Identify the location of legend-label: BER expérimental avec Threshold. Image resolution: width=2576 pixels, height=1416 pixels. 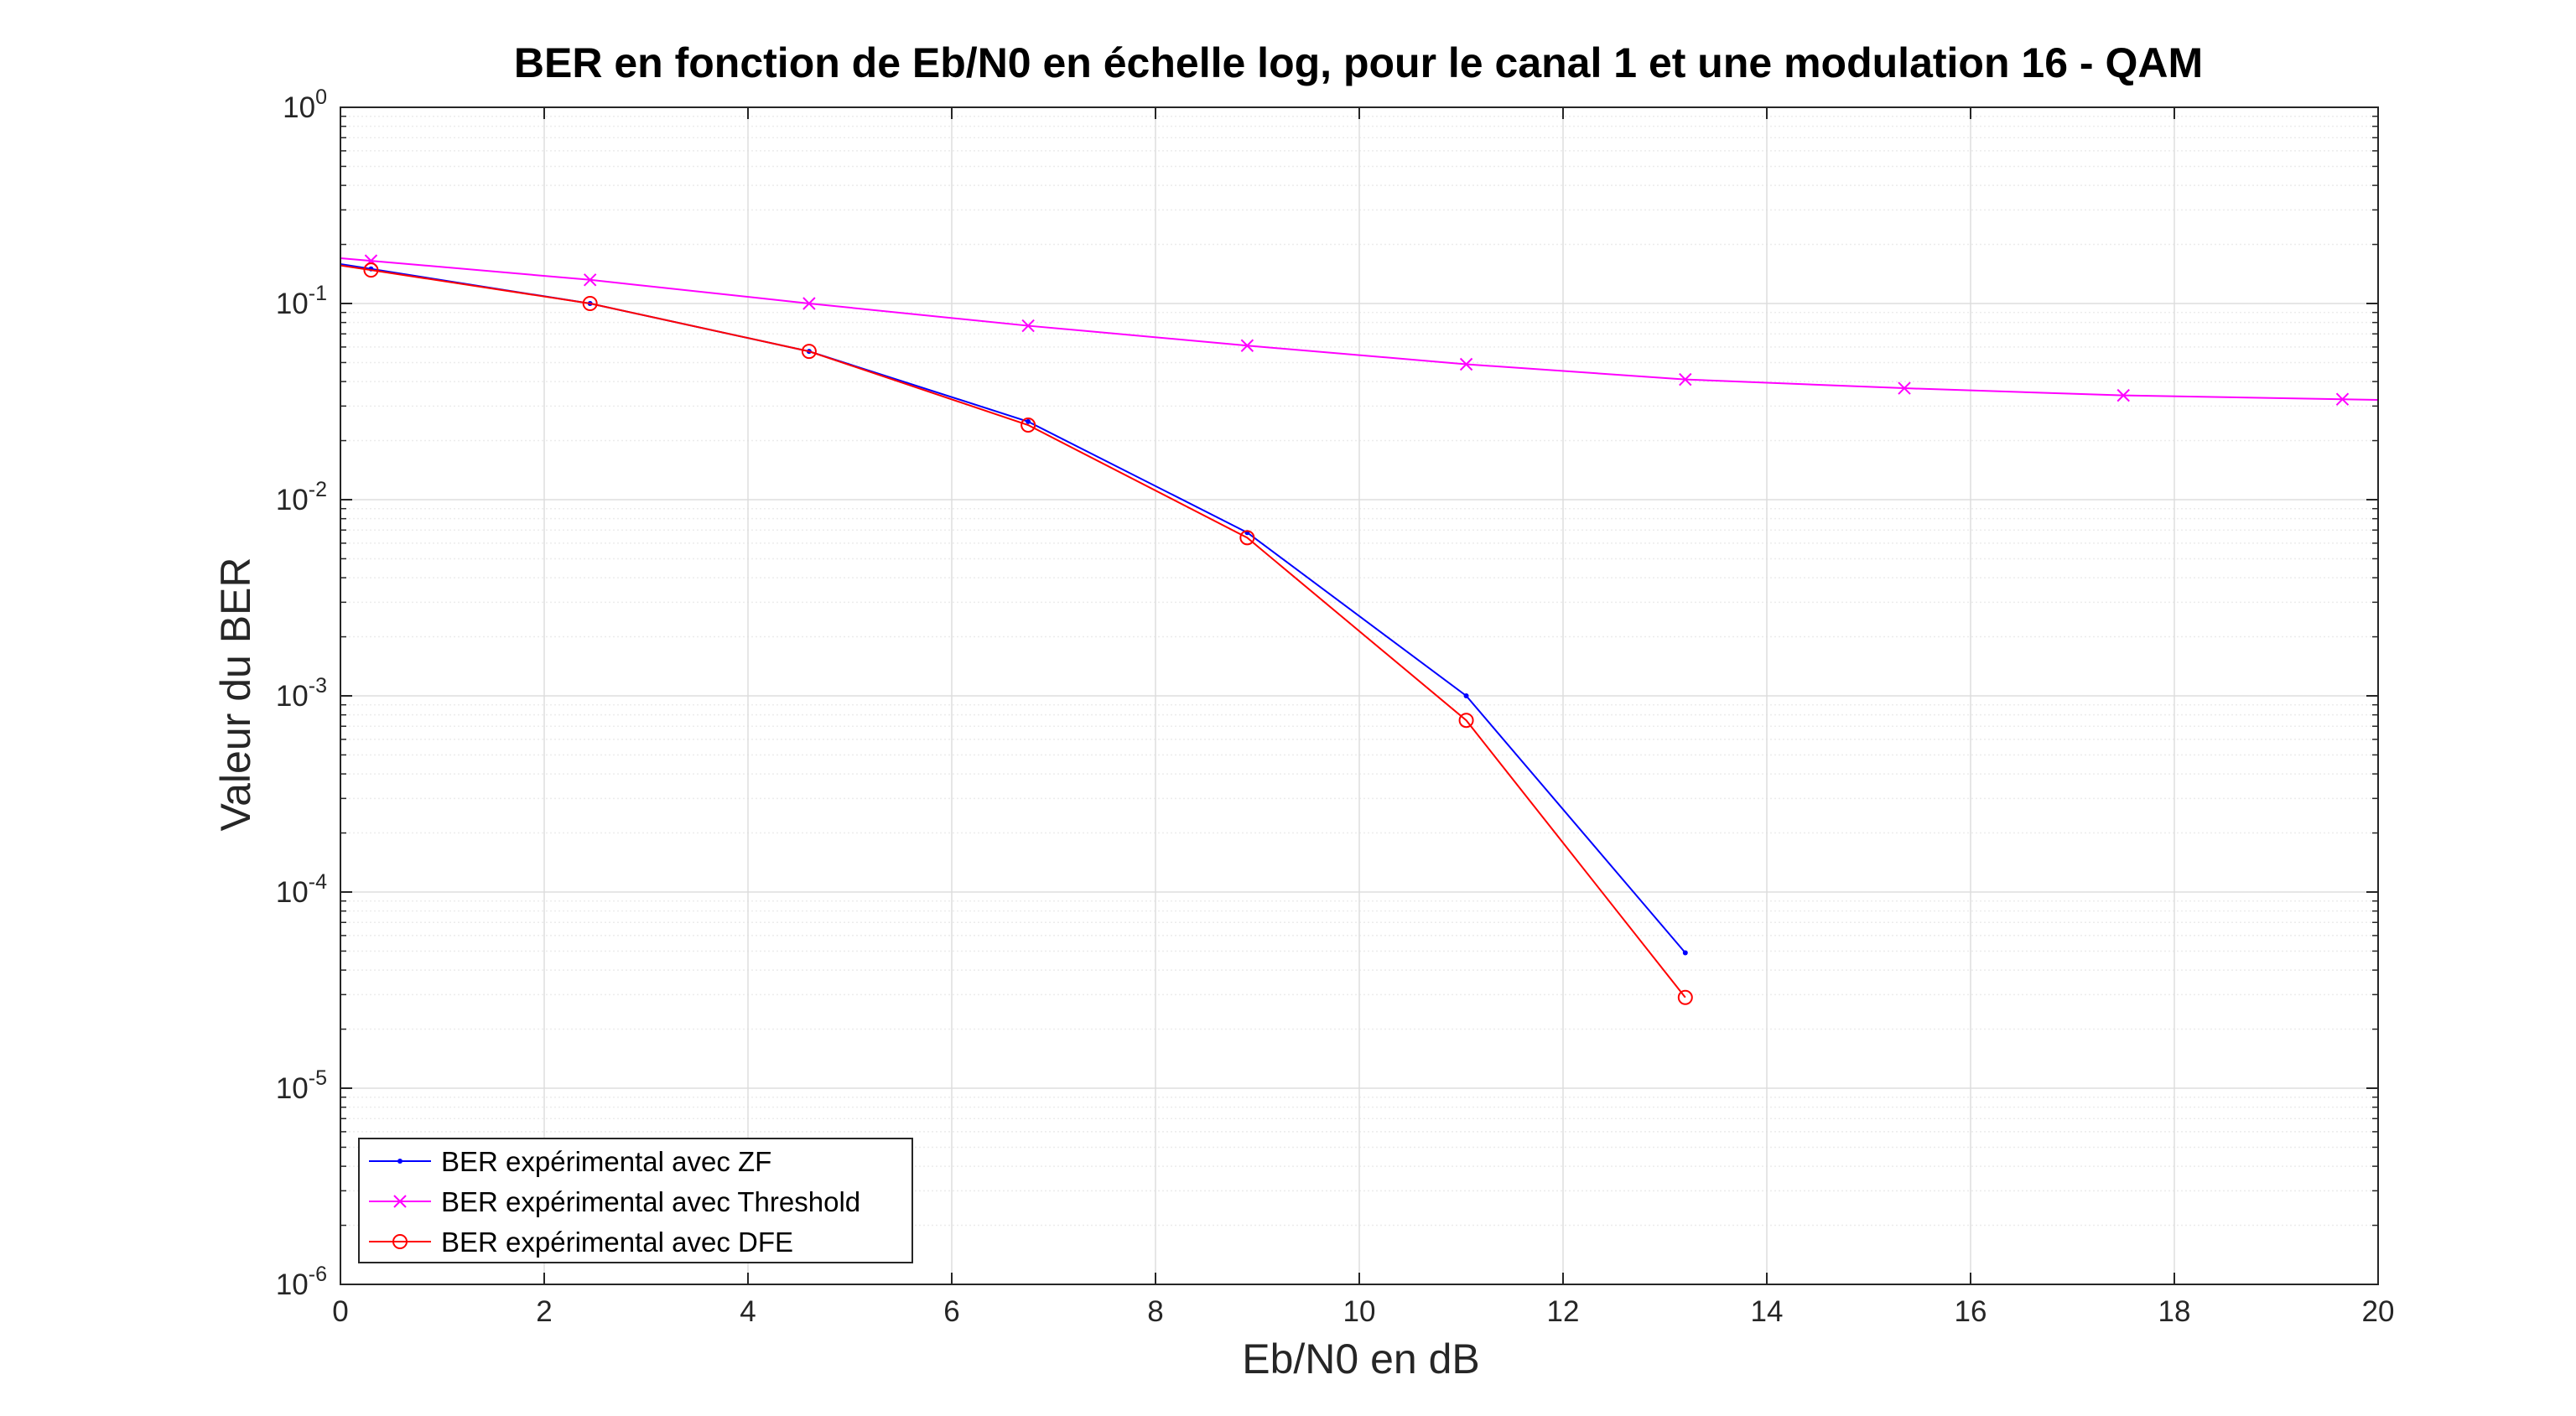
(650, 1201).